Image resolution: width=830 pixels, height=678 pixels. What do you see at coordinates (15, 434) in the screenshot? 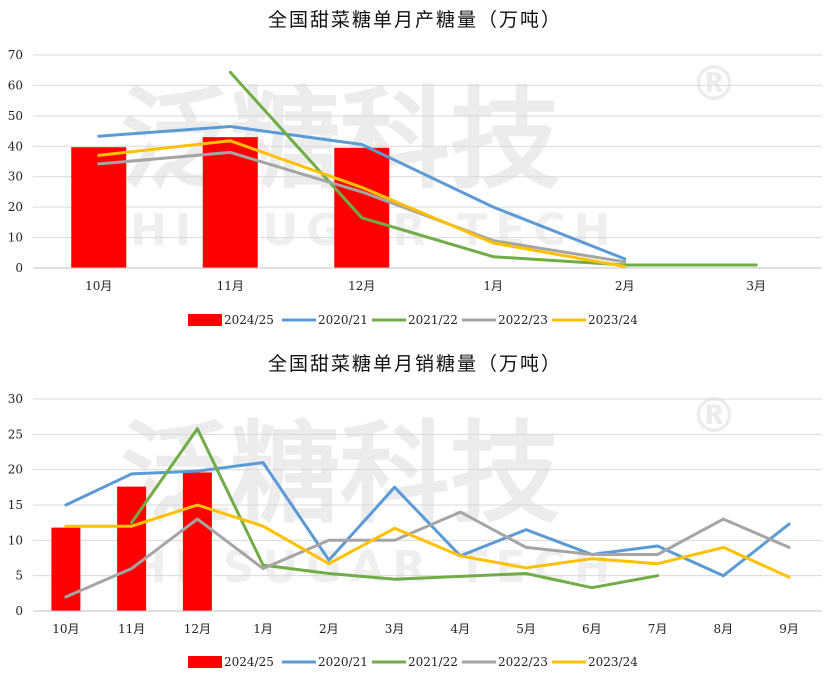
I see `y-tick-label: 25` at bounding box center [15, 434].